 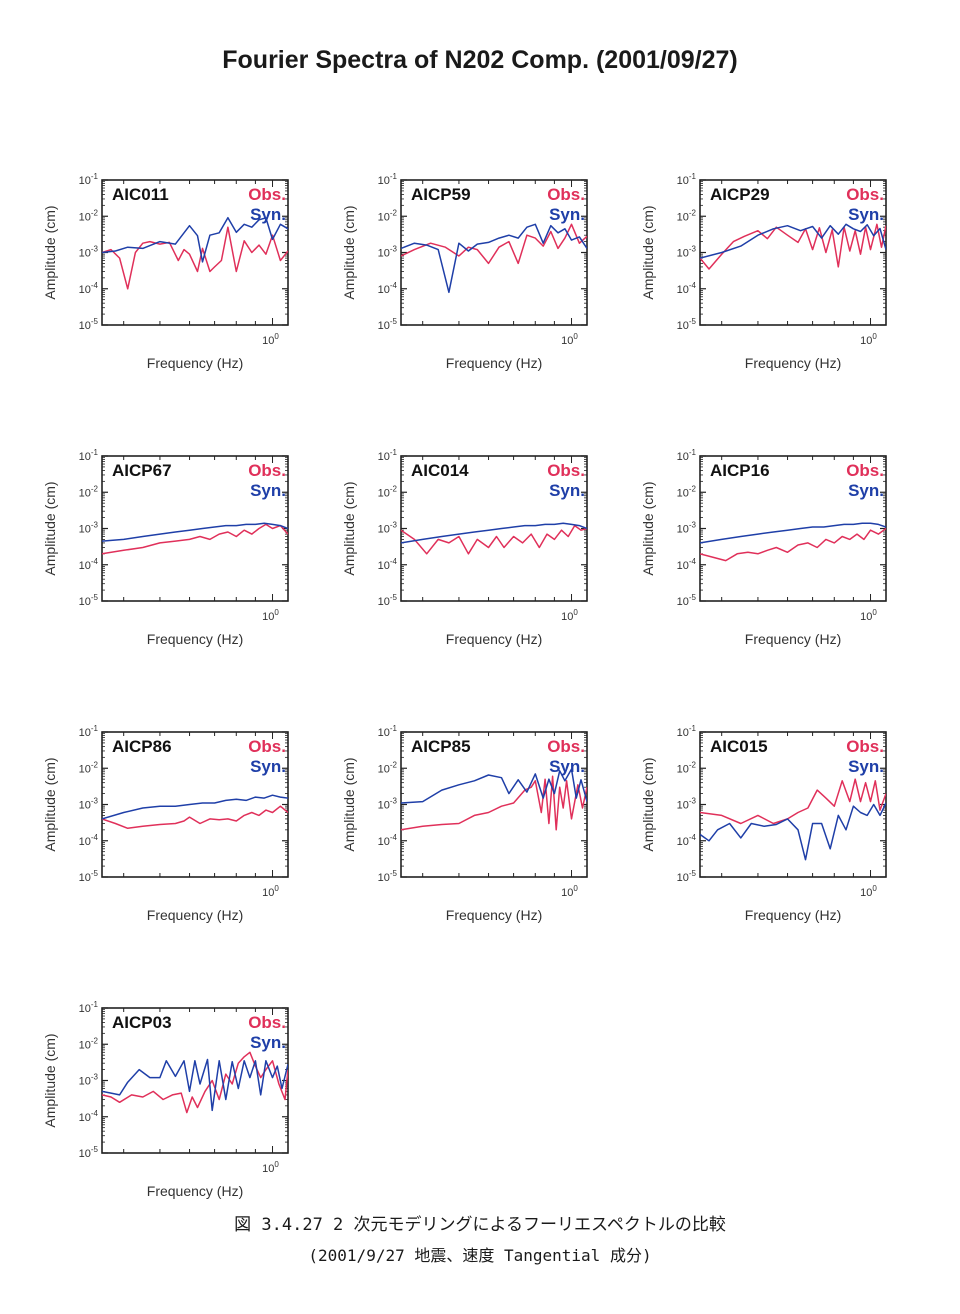 What do you see at coordinates (140, 194) in the screenshot?
I see `station-label: AIC011` at bounding box center [140, 194].